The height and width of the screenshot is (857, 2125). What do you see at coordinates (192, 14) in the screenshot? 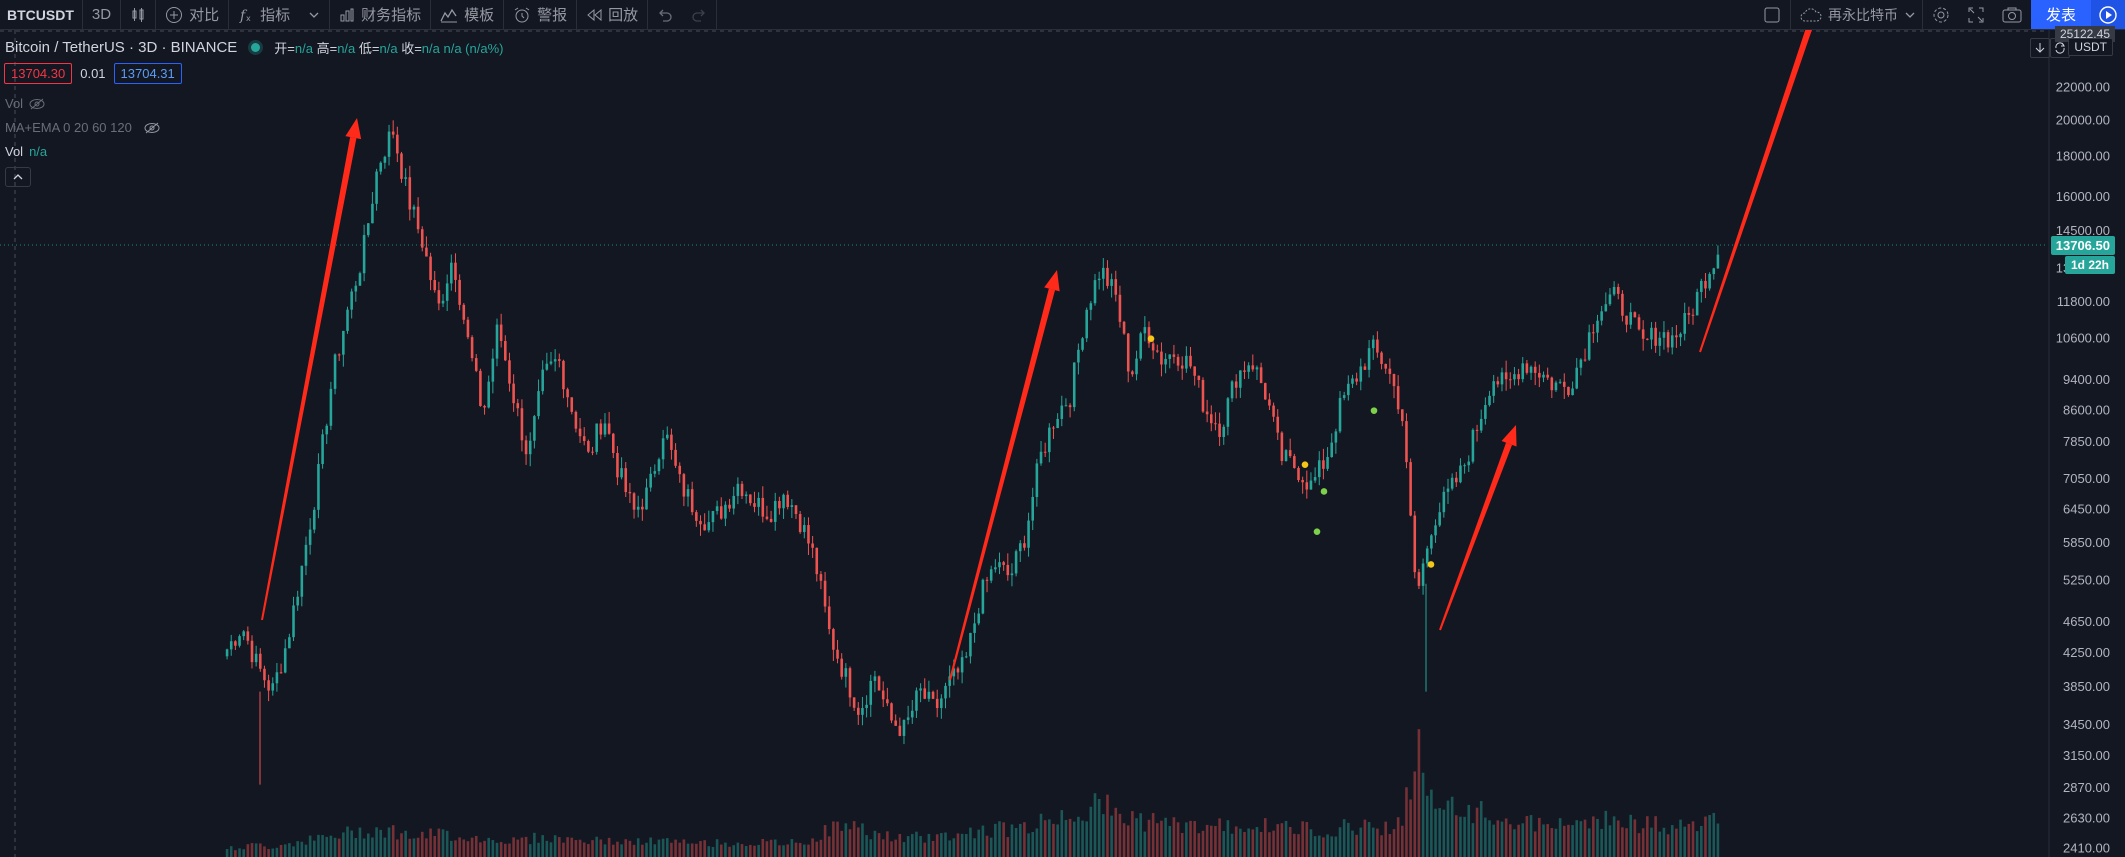
I see `compare-button: 对比` at bounding box center [192, 14].